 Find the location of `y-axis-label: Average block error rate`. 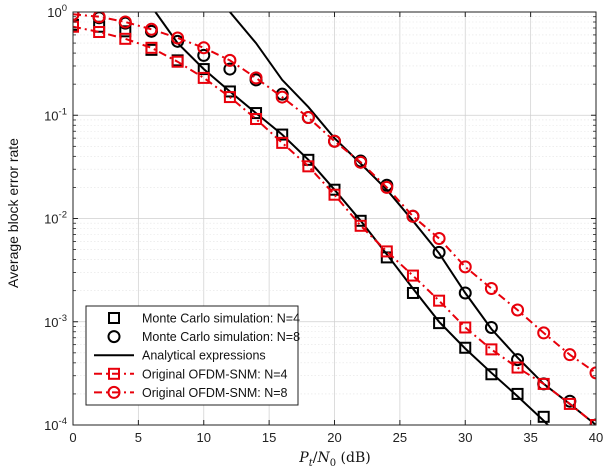

y-axis-label: Average block error rate is located at coordinates (13, 213).